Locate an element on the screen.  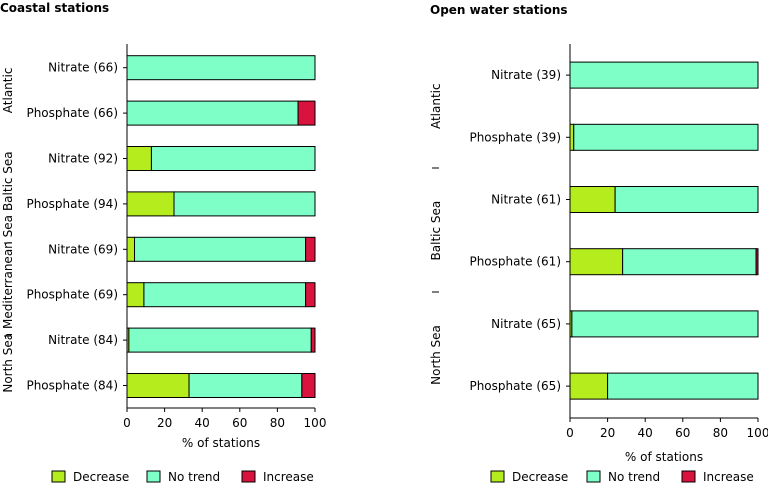
category-label: Nitrate (65) is located at coordinates (526, 324).